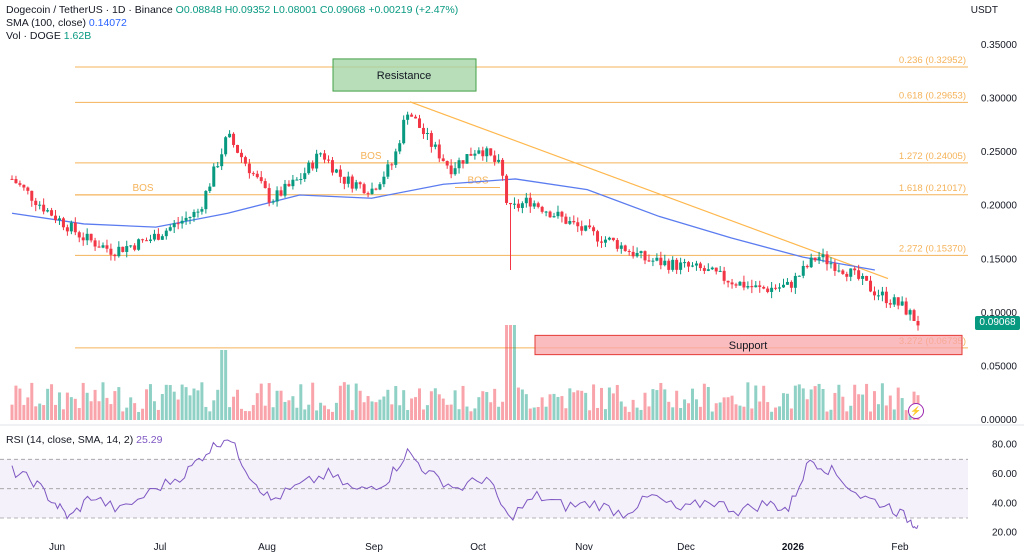 This screenshot has width=1024, height=555. What do you see at coordinates (686, 547) in the screenshot?
I see `x-tick-label: Dec` at bounding box center [686, 547].